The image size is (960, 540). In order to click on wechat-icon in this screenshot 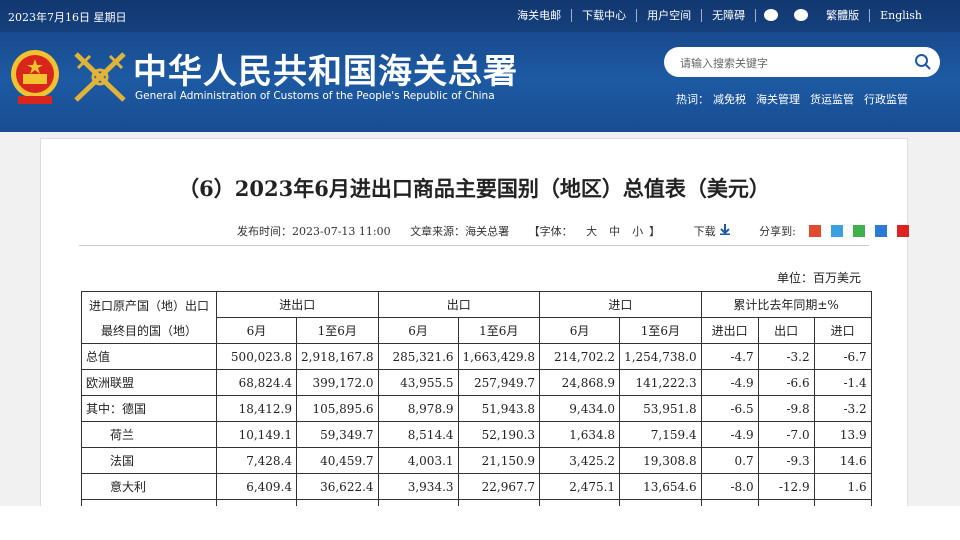, I will do `click(801, 15)`.